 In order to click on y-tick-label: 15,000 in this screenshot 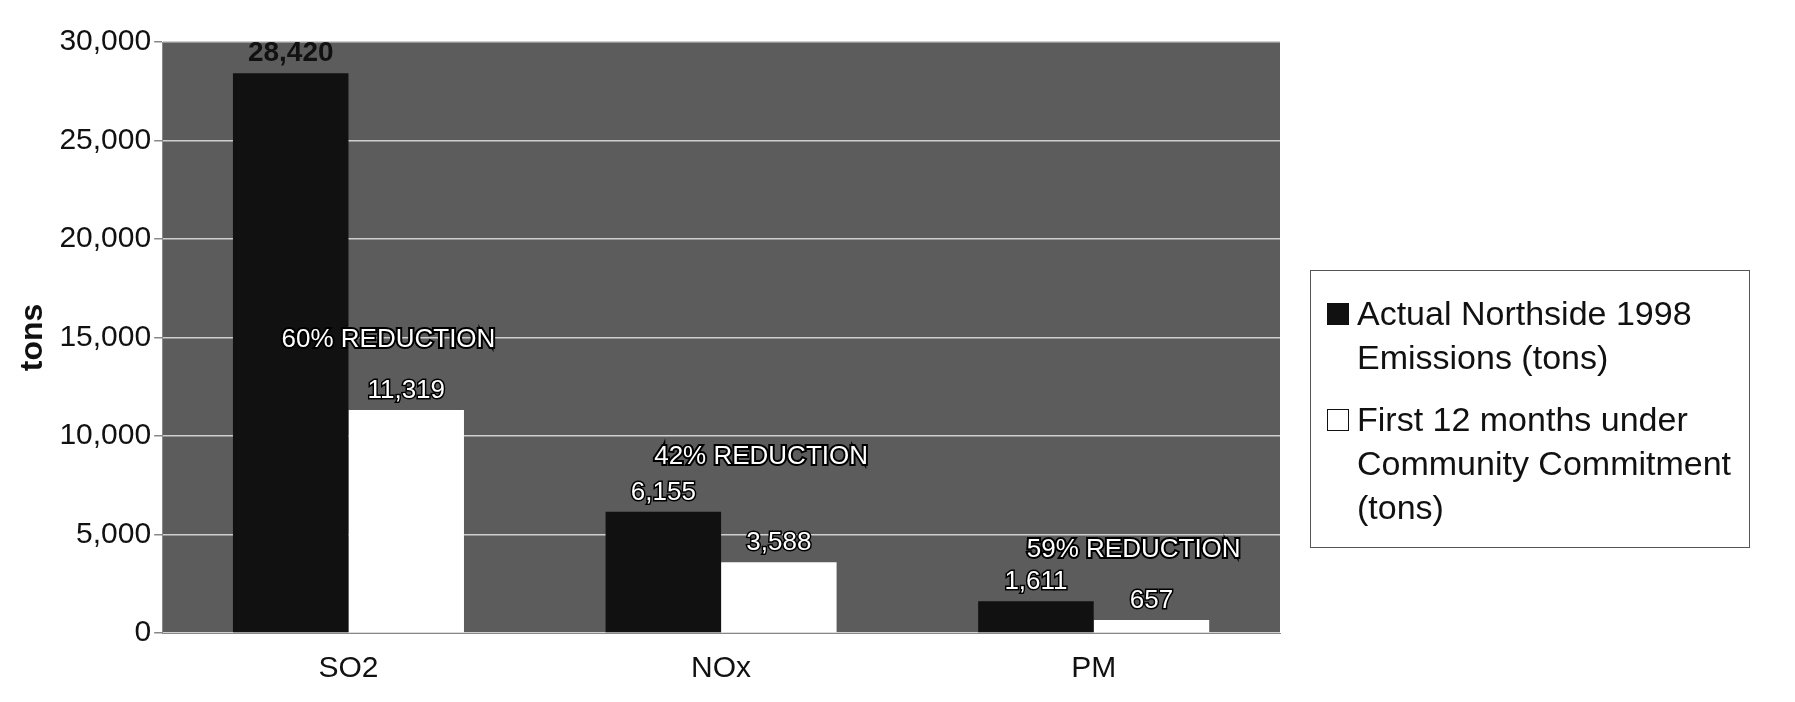, I will do `click(105, 335)`.